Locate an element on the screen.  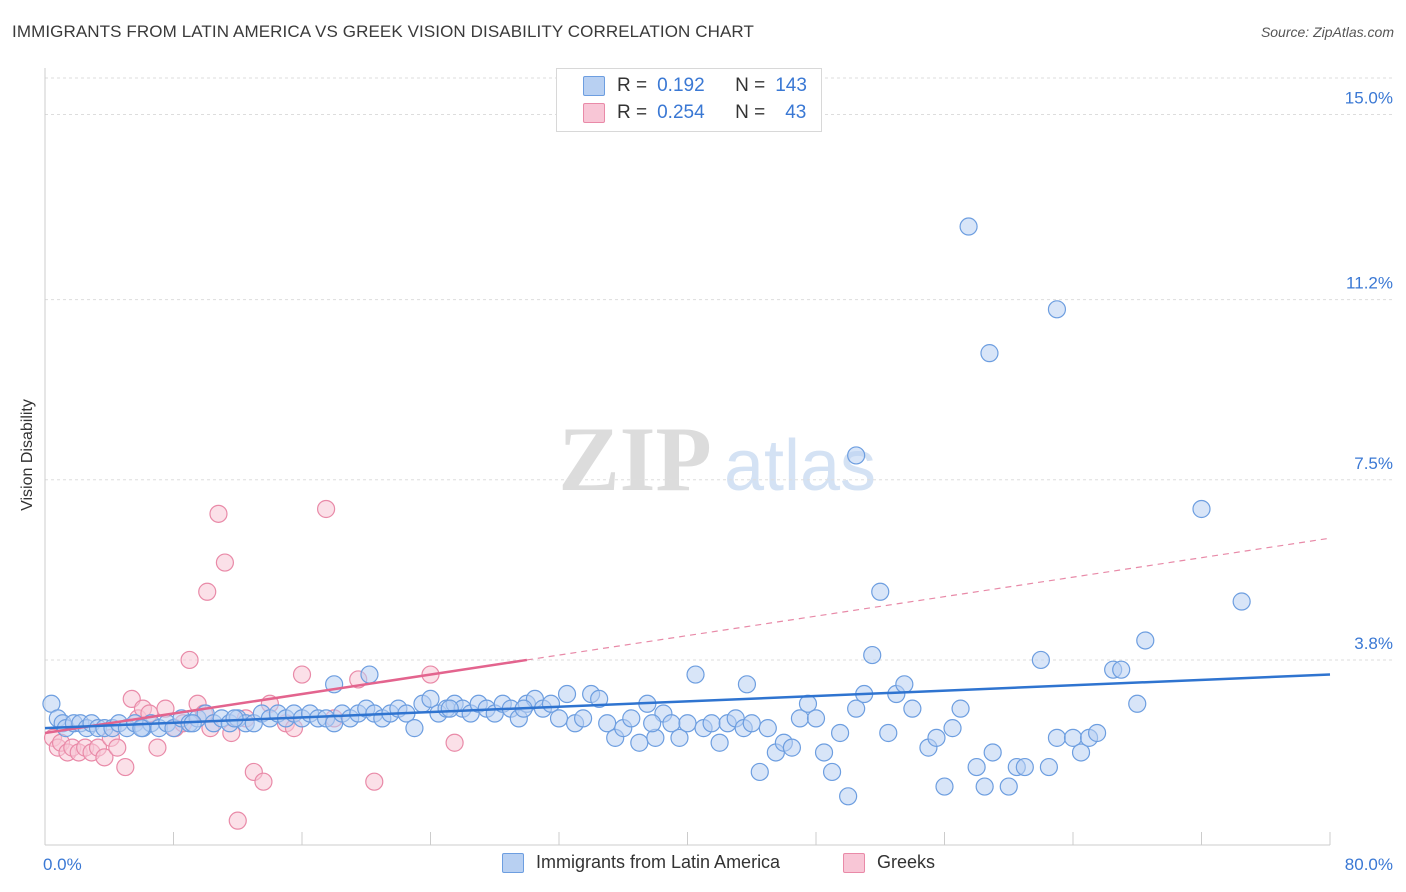
source-label: Source: ZipAtlas.com is located at coordinates (1327, 32).